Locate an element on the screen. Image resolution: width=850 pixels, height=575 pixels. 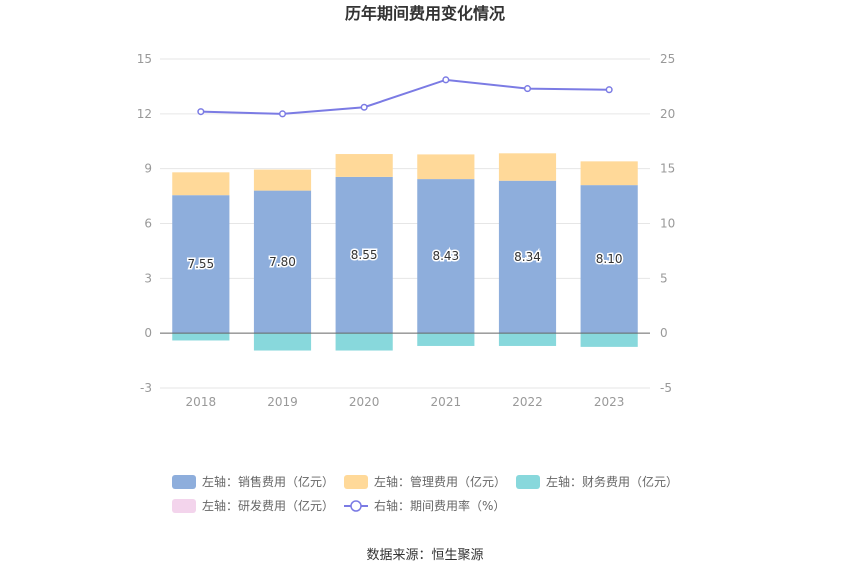
line-layer is located at coordinates (405, 97).